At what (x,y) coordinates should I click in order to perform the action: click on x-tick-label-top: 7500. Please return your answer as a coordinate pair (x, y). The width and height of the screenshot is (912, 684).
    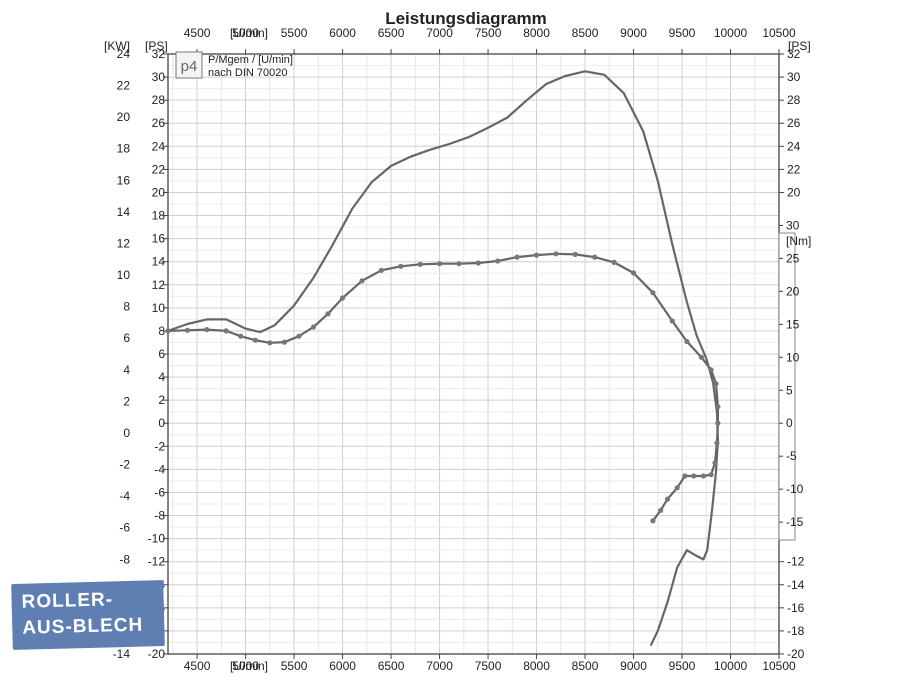
    Looking at the image, I should click on (488, 33).